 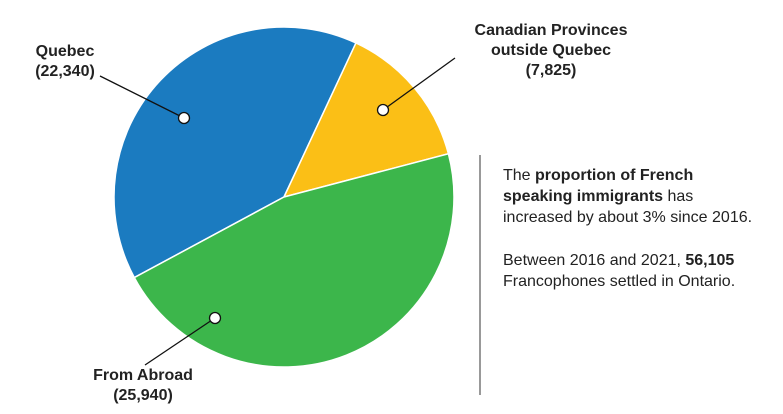 I want to click on slice-label: From Abroad (25,940), so click(x=143, y=386).